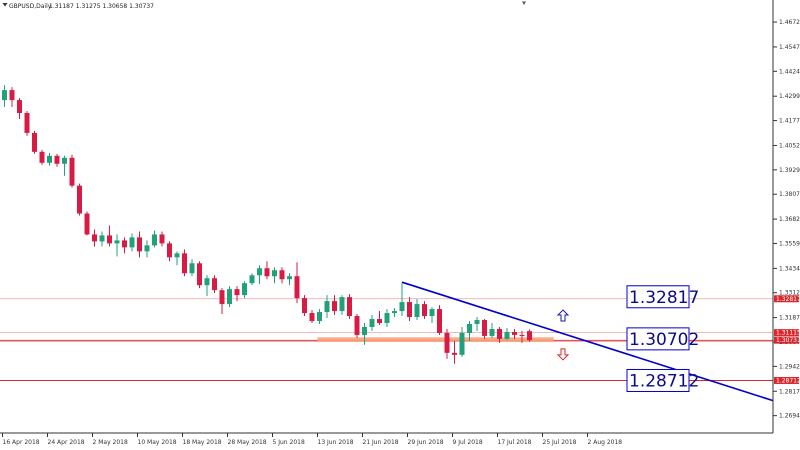 The height and width of the screenshot is (450, 800). What do you see at coordinates (563, 354) in the screenshot?
I see `down-arrow-icon` at bounding box center [563, 354].